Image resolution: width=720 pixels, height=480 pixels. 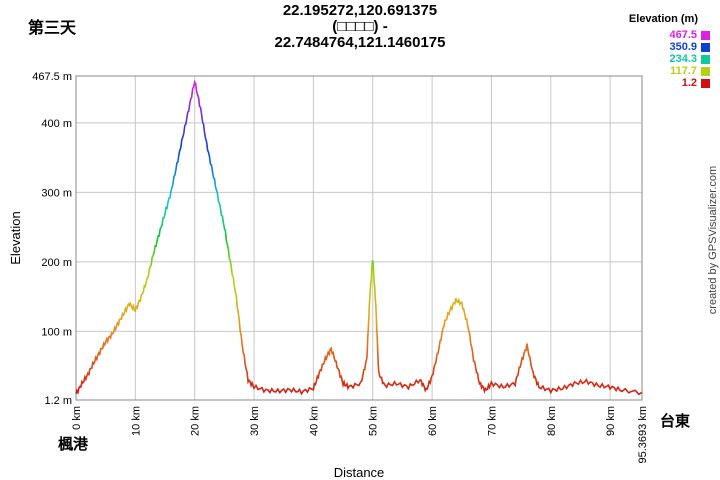 I want to click on x-tick-label: 30 km, so click(x=255, y=421).